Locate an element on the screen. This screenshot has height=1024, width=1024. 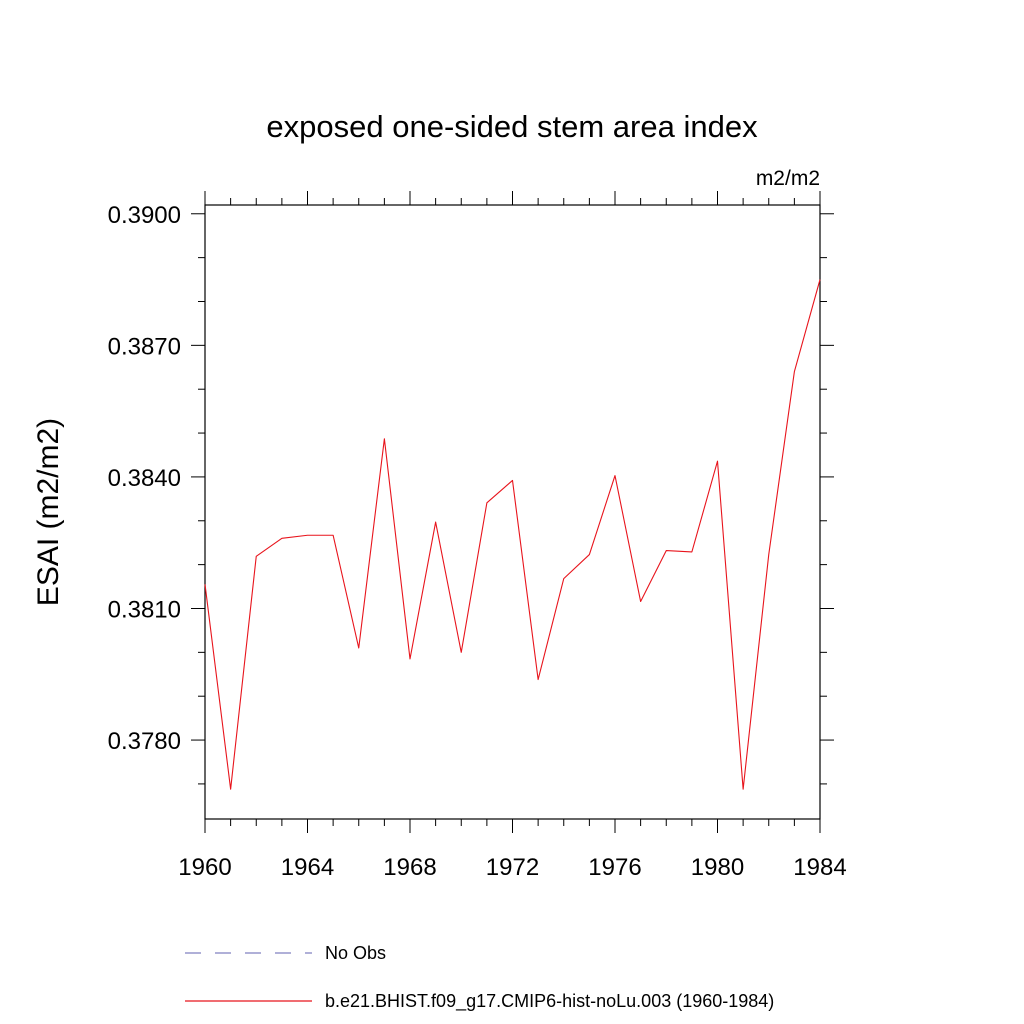
x-tick-label: 1984 is located at coordinates (819, 867).